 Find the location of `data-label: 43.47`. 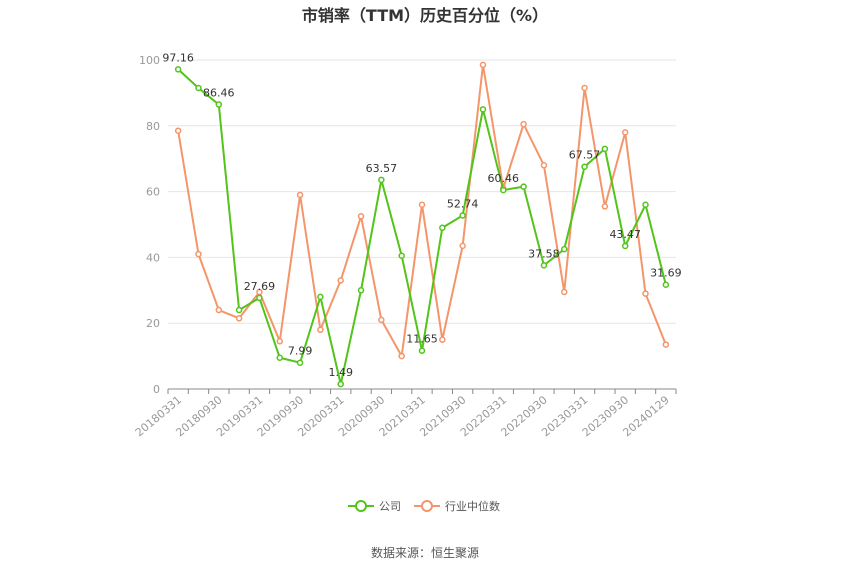

data-label: 43.47 is located at coordinates (625, 234).